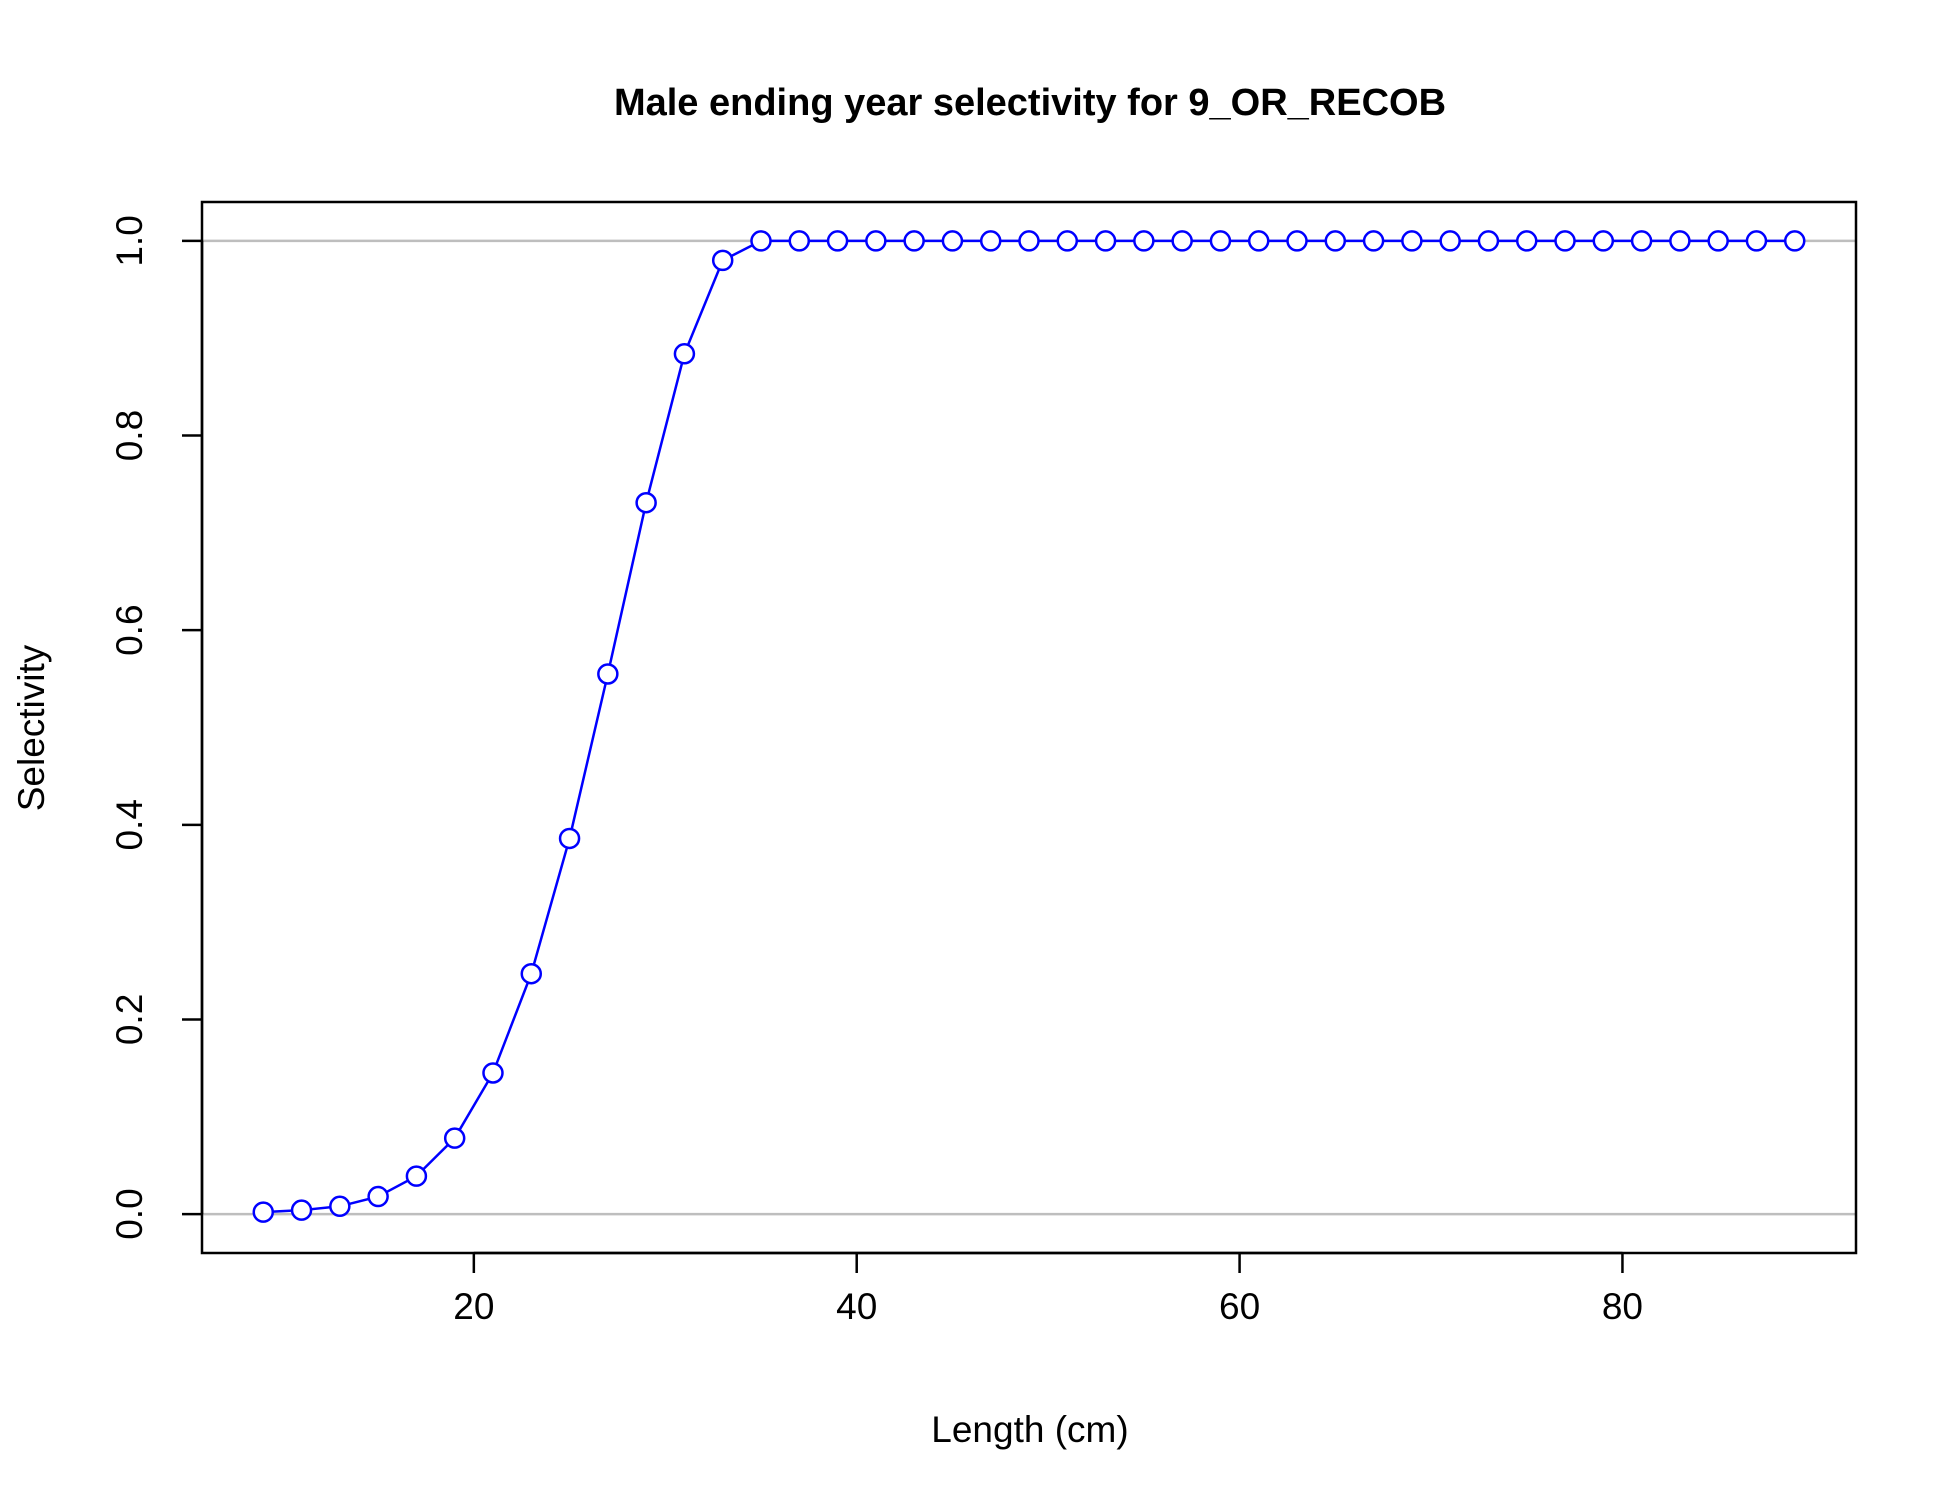  Describe the element at coordinates (129, 629) in the screenshot. I see `y-tick-label: 0.6` at that location.